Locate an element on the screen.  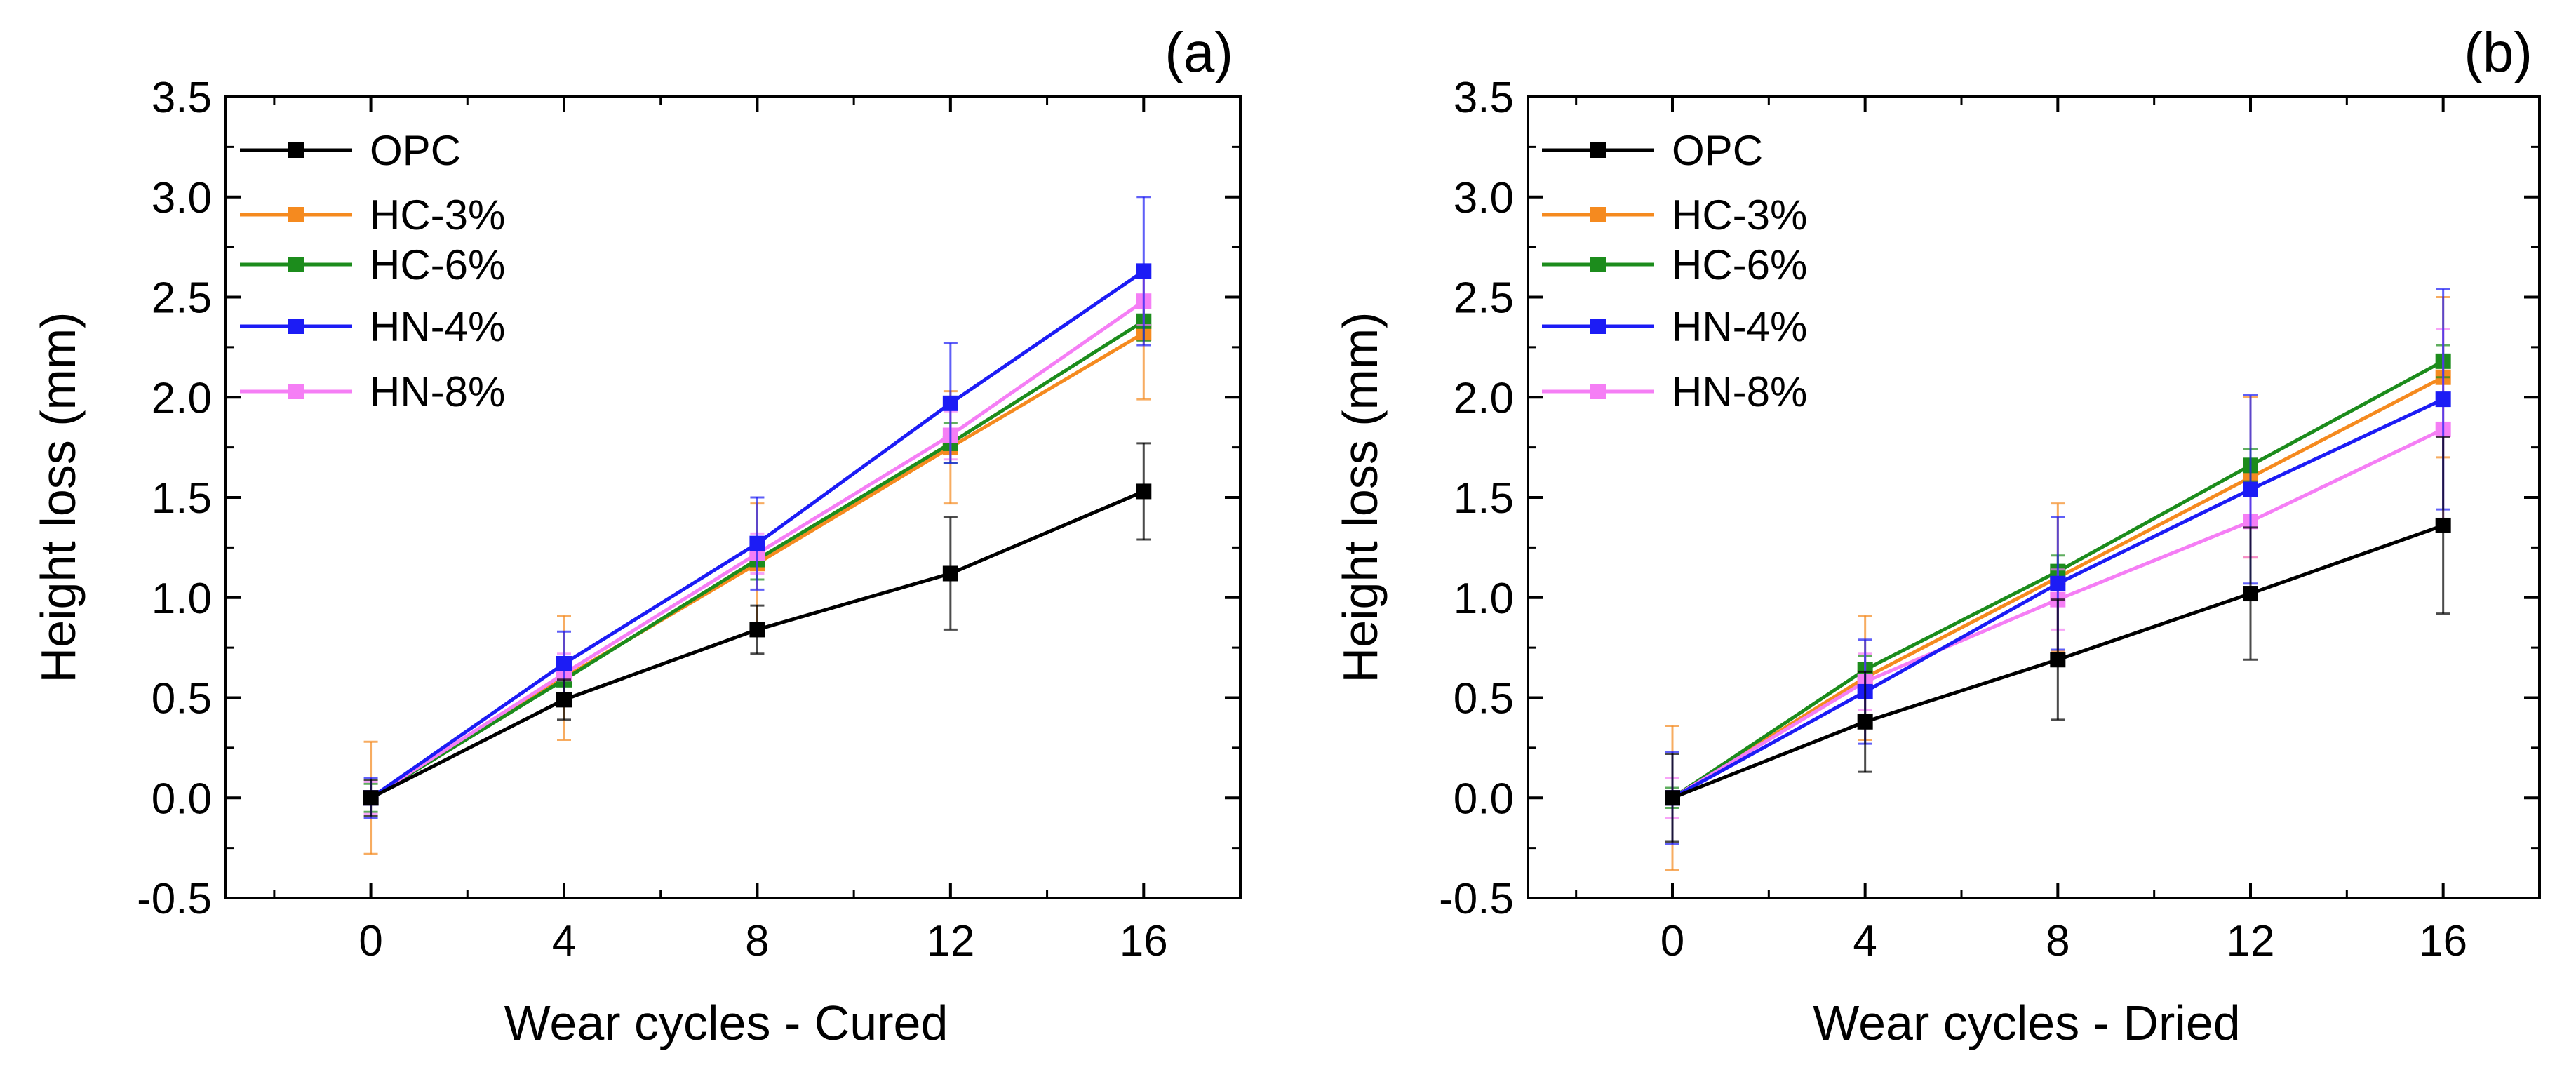
panel-label: (b) is located at coordinates (2498, 52).